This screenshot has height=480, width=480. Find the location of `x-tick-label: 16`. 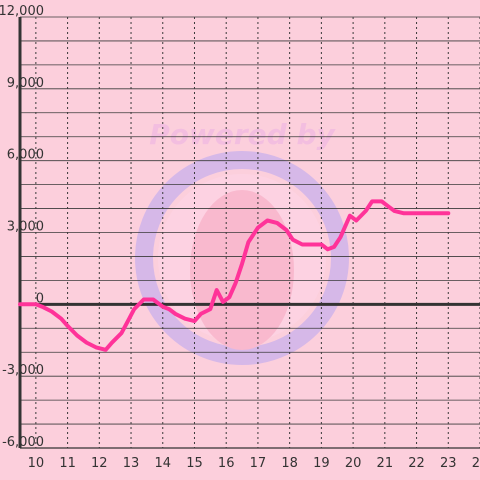

x-tick-label: 16 is located at coordinates (226, 463).